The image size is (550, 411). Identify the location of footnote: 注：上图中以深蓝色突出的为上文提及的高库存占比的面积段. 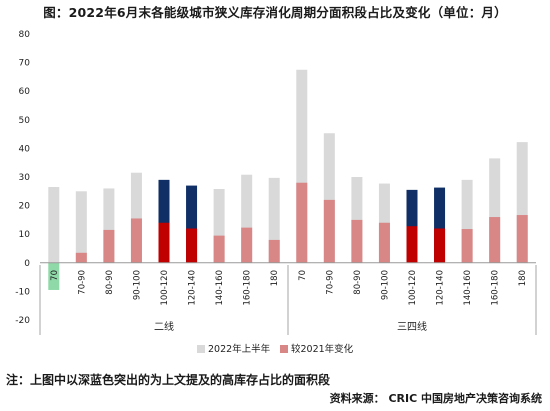
(168, 380).